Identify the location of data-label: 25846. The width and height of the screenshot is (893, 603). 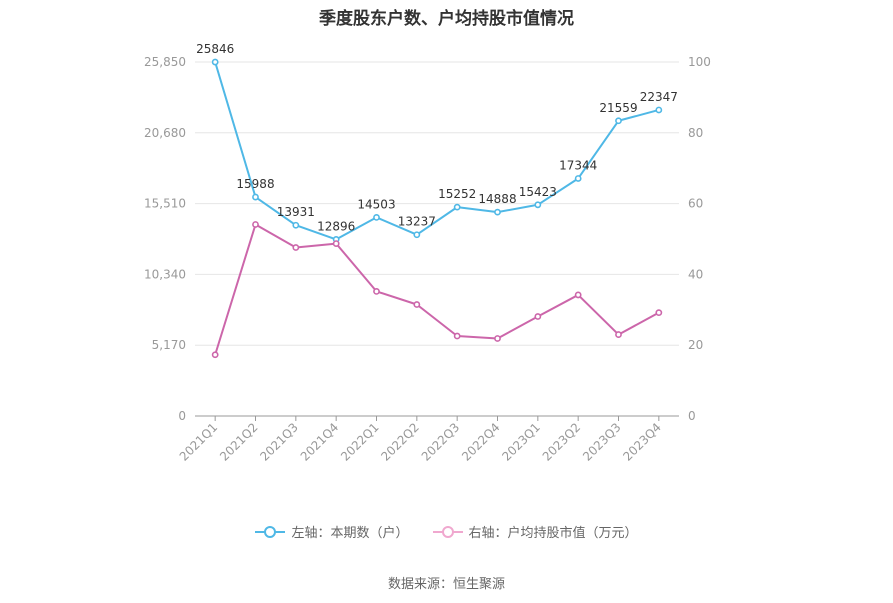
(215, 49).